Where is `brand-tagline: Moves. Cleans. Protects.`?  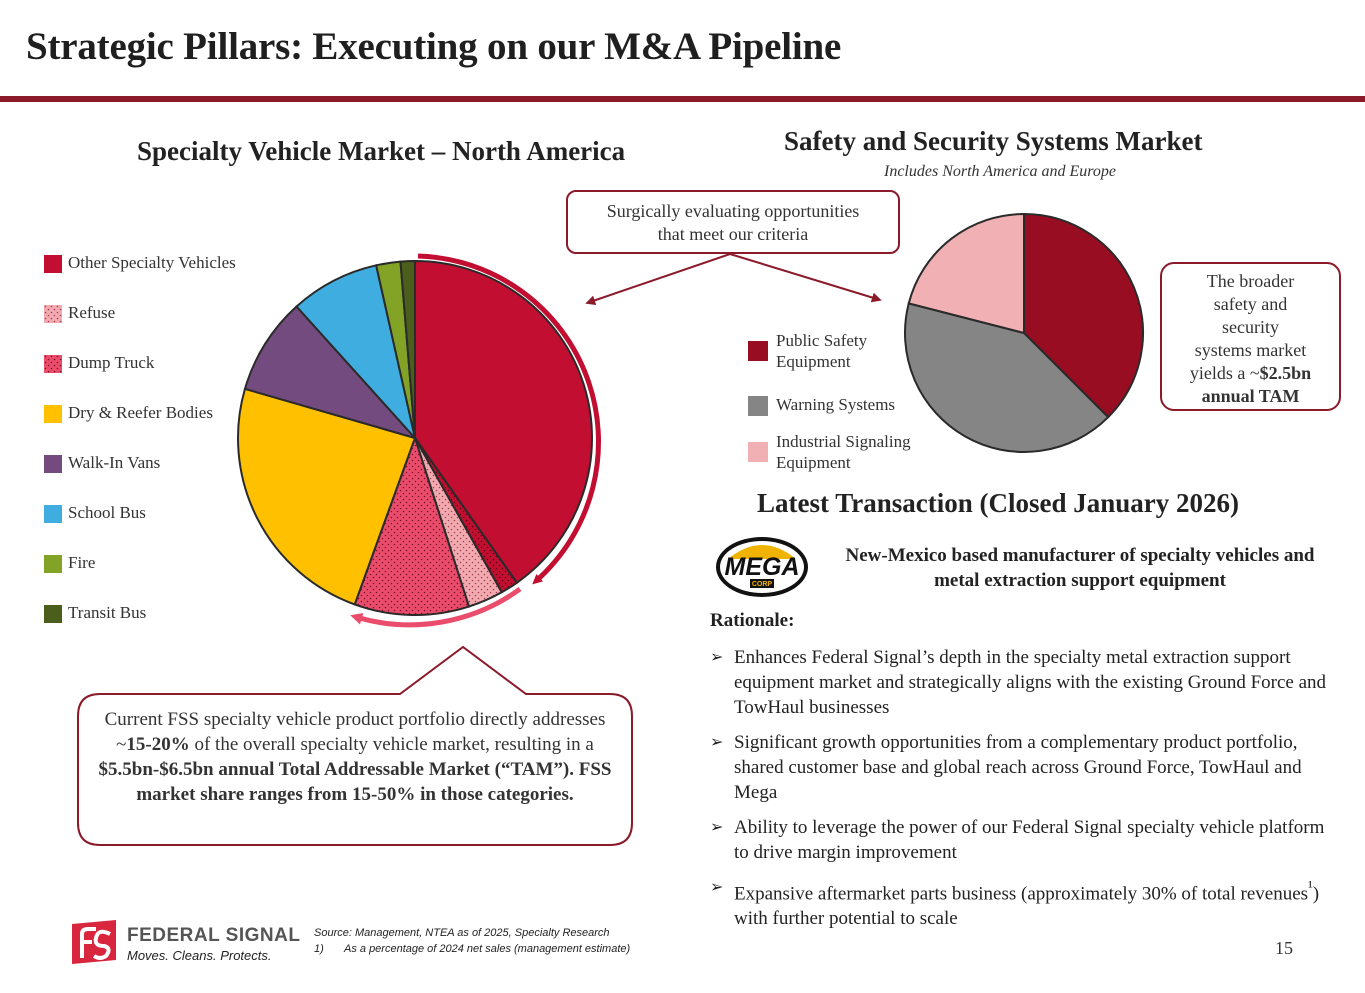 brand-tagline: Moves. Cleans. Protects. is located at coordinates (199, 955).